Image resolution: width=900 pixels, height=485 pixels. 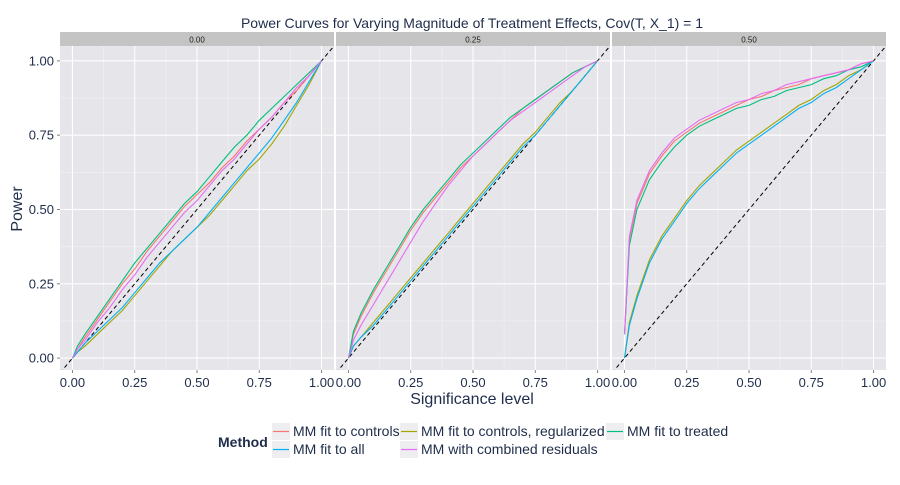 I want to click on legend-label: MM fit to all, so click(x=329, y=449).